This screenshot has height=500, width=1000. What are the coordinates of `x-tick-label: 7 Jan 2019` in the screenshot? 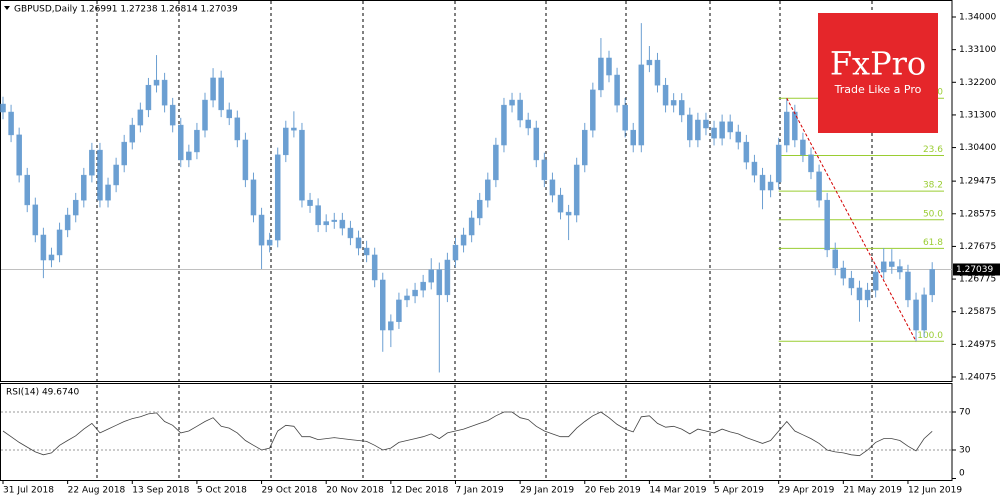 It's located at (479, 491).